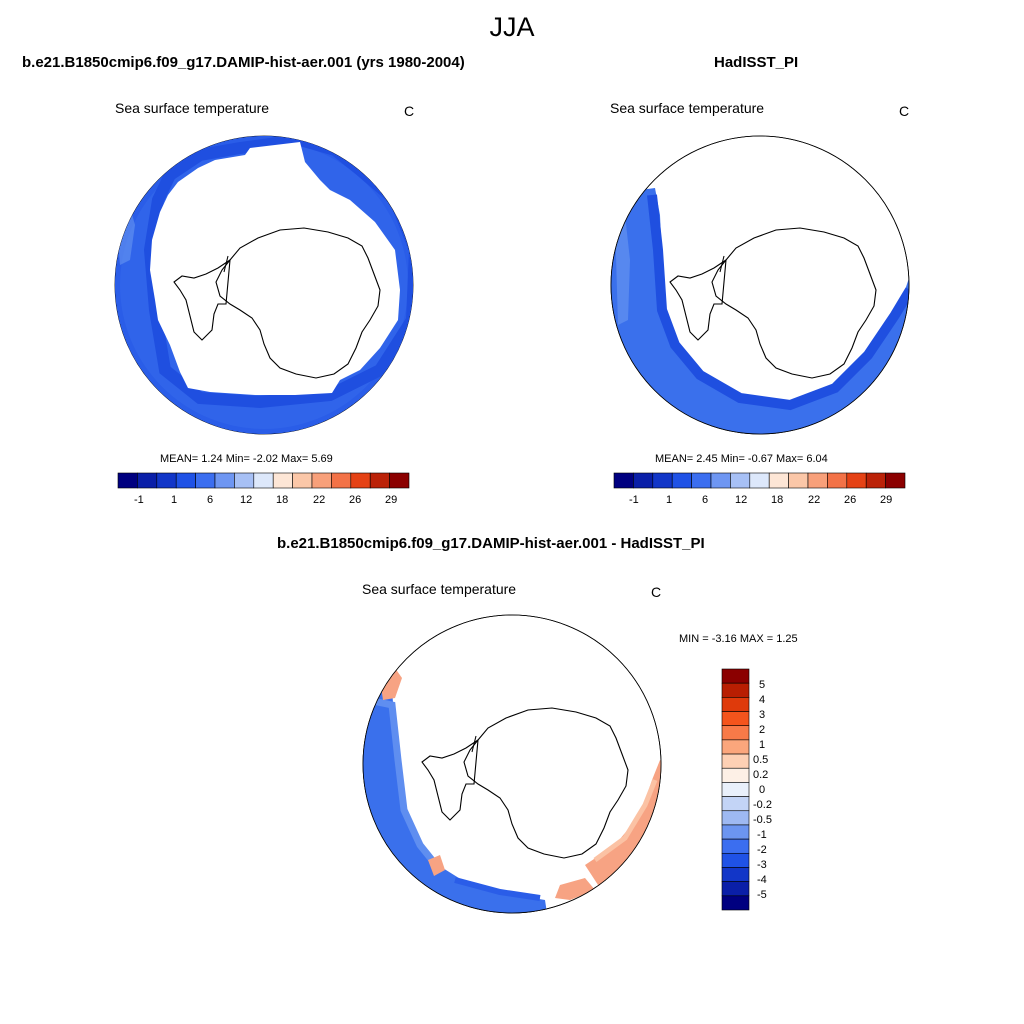 The height and width of the screenshot is (1024, 1024). Describe the element at coordinates (210, 500) in the screenshot. I see `model-colorbar-label: 6` at that location.